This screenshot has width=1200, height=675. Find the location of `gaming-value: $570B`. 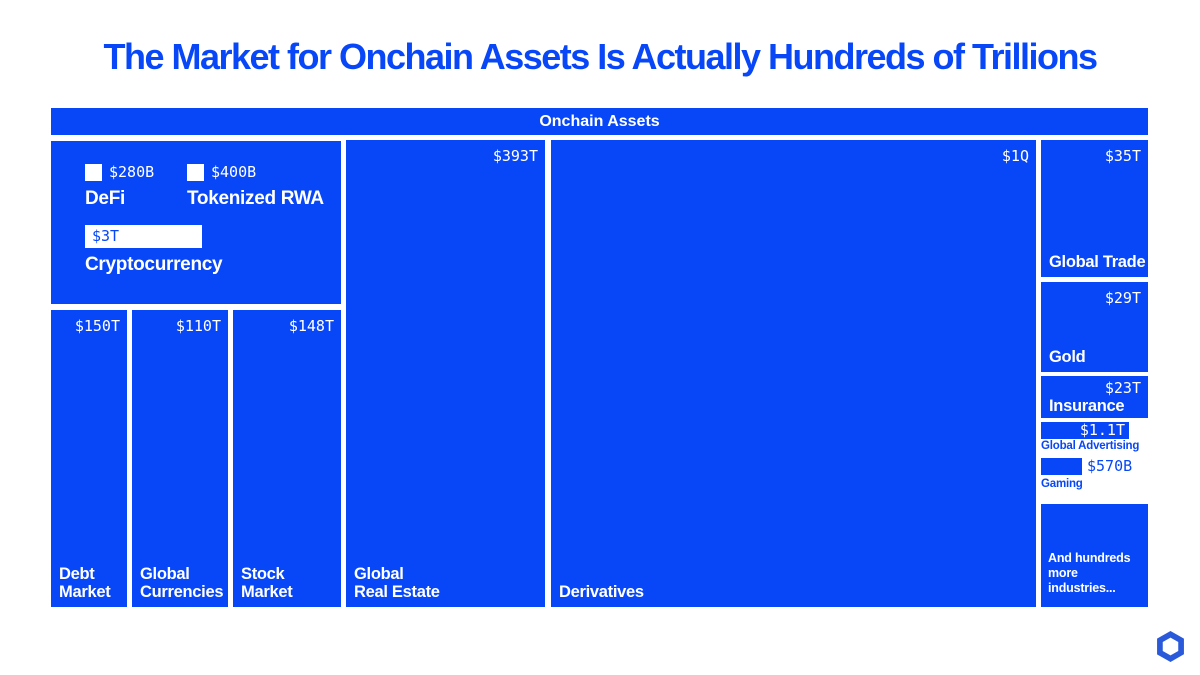

gaming-value: $570B is located at coordinates (1110, 466).